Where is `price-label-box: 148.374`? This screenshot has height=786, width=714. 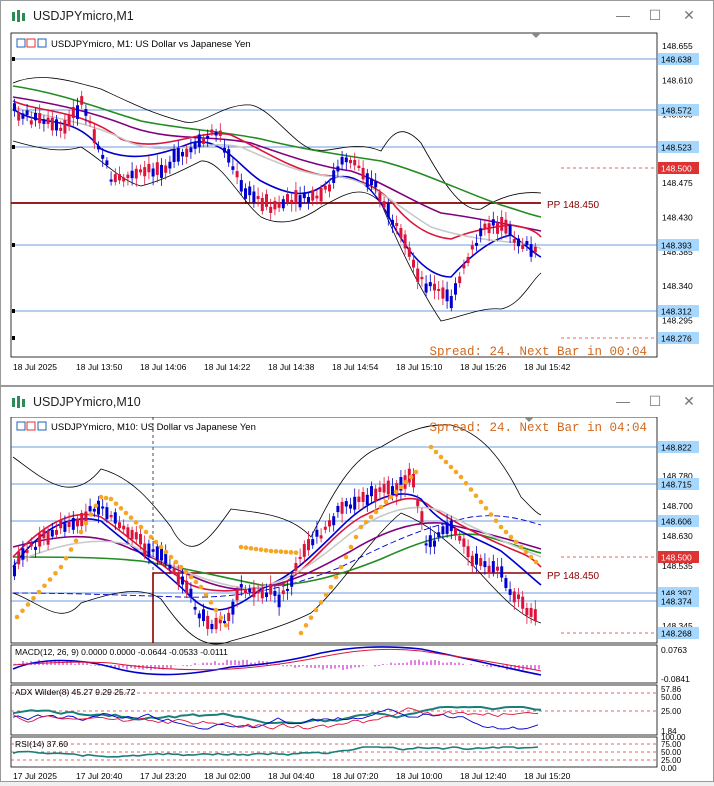 price-label-box: 148.374 is located at coordinates (678, 601).